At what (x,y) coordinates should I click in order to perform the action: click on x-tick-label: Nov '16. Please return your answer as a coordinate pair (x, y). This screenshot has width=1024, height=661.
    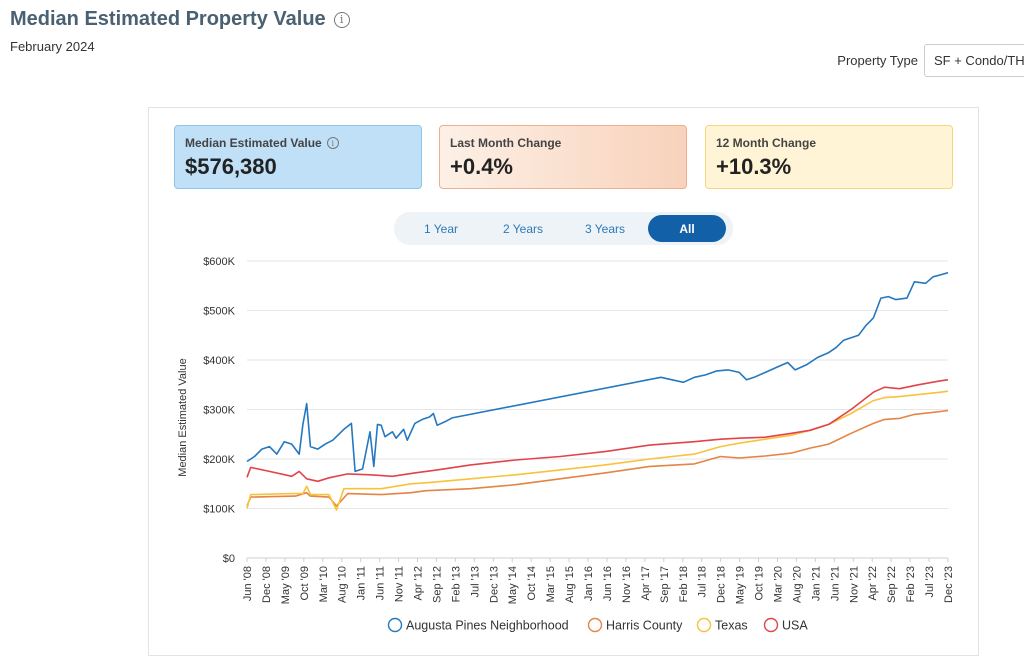
    Looking at the image, I should click on (627, 584).